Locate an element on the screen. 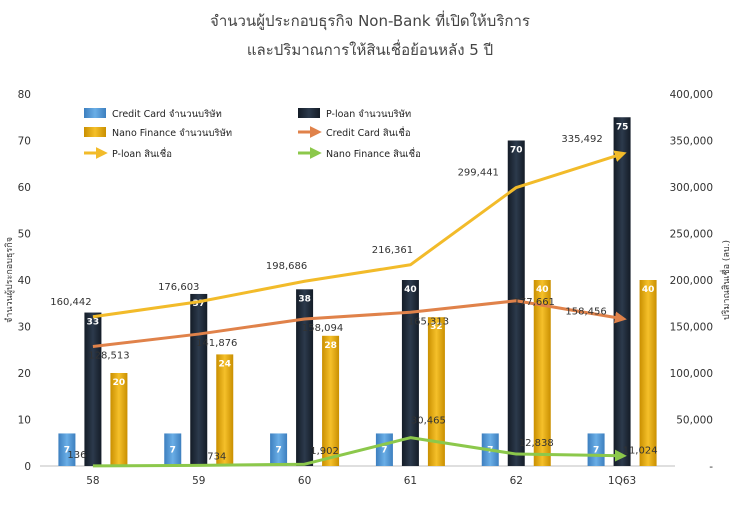  line-value-label: 177,661 is located at coordinates (534, 302).